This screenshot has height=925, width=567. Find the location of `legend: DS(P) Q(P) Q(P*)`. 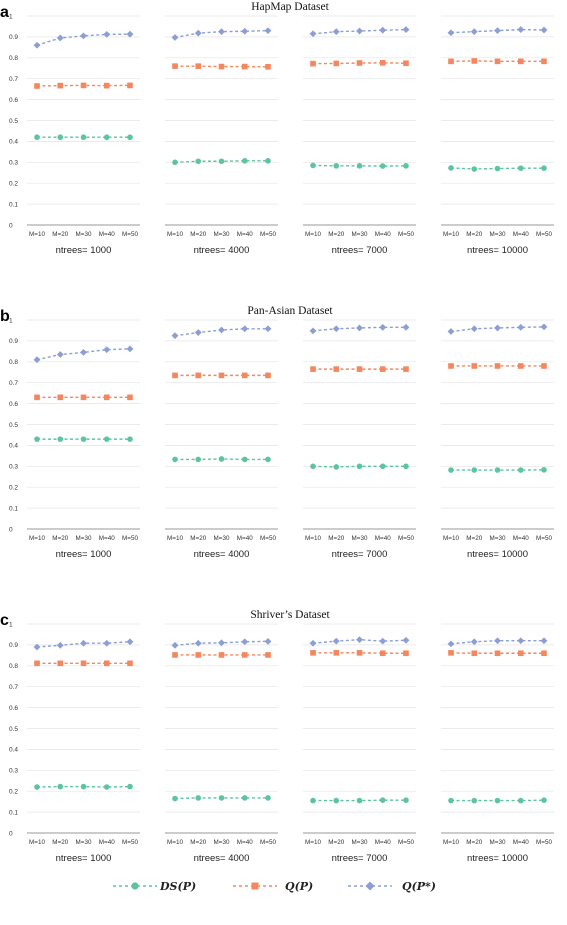

legend: DS(P) Q(P) Q(P*) is located at coordinates (274, 886).